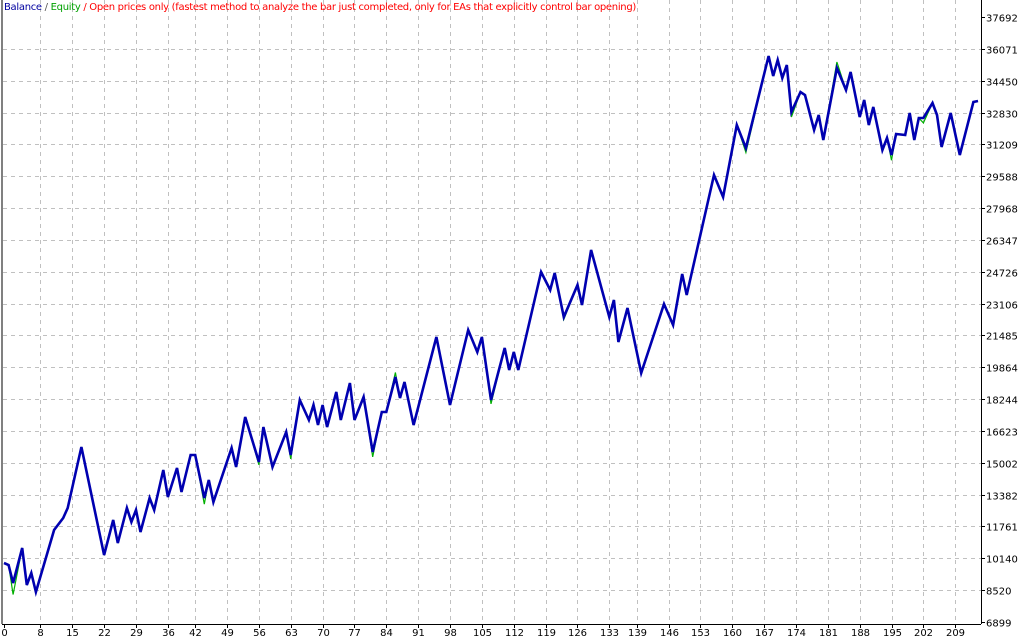 The image size is (1024, 640). I want to click on y-tick-label: 18244, so click(1002, 401).